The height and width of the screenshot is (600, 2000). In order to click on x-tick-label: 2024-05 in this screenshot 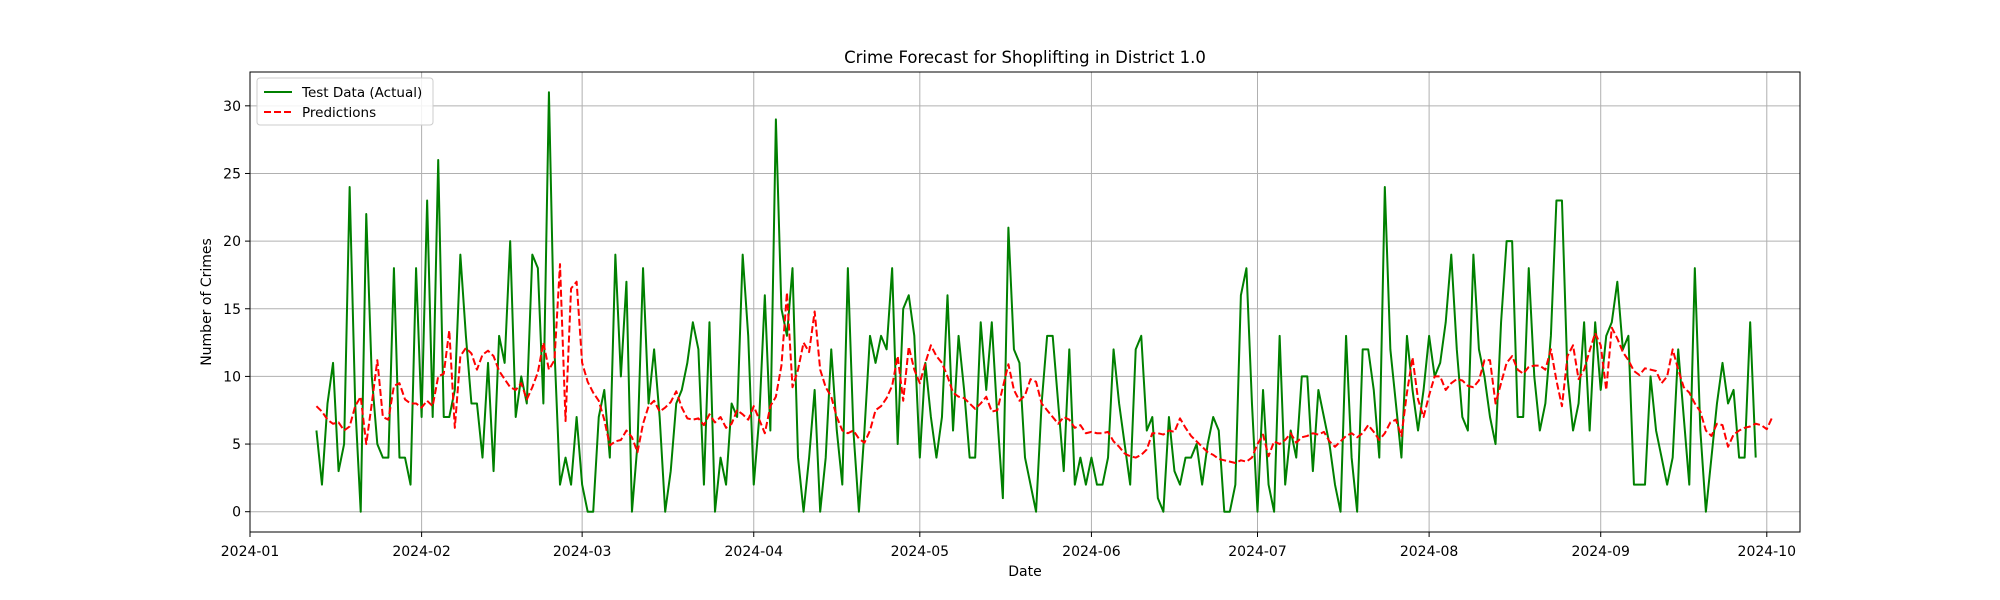, I will do `click(920, 552)`.